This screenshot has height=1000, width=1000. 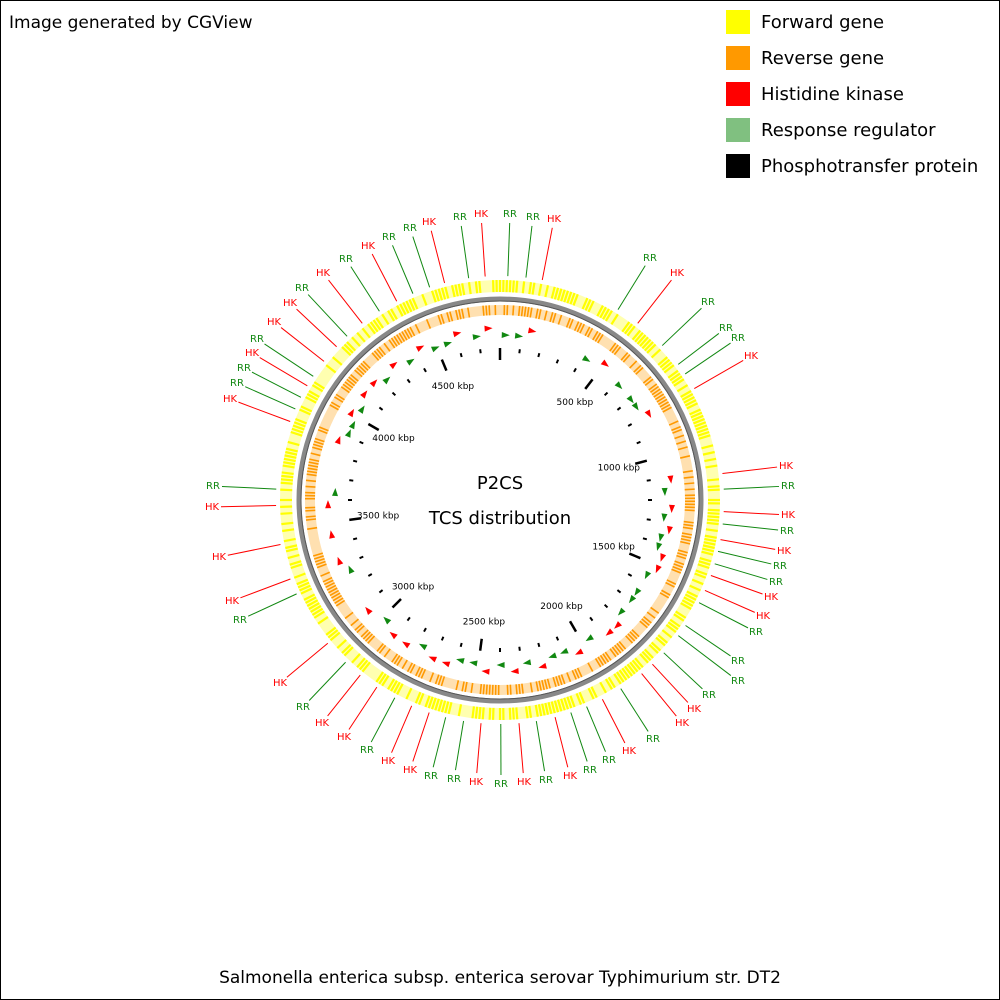 What do you see at coordinates (131, 23) in the screenshot?
I see `header-title: Image generated by CGView` at bounding box center [131, 23].